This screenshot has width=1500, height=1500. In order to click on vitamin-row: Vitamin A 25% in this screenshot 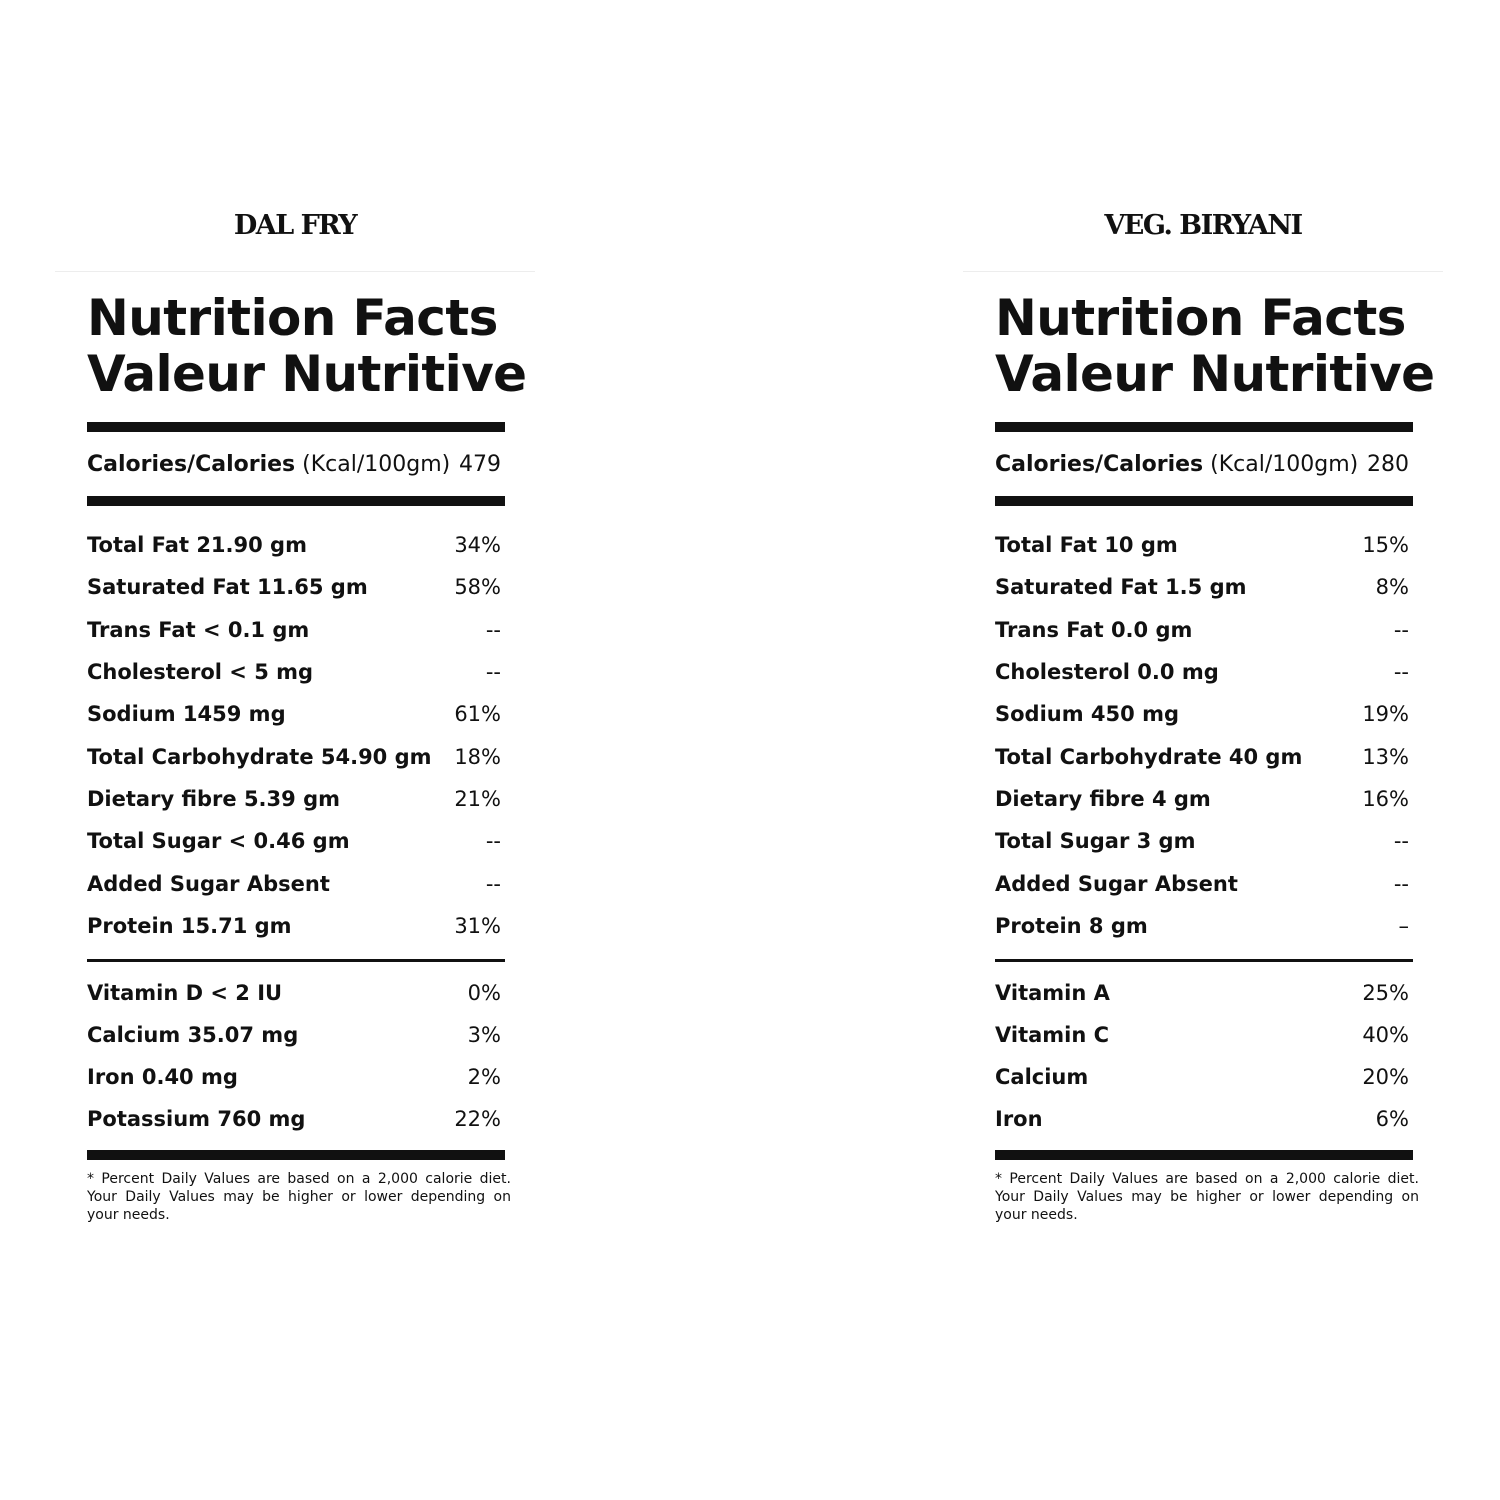, I will do `click(1204, 993)`.